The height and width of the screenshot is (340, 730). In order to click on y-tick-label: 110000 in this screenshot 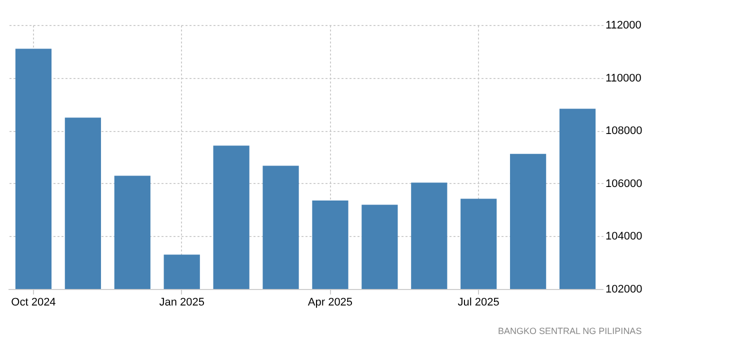, I will do `click(624, 78)`.